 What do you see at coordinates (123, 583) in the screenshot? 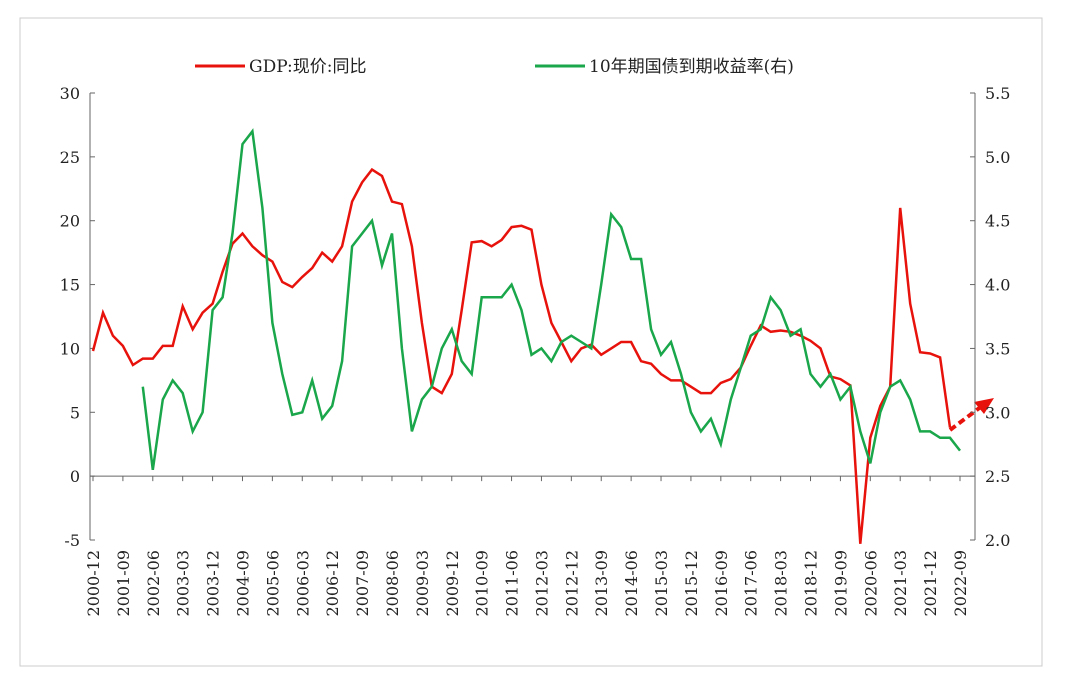
I see `x-tick-label: 2001-09` at bounding box center [123, 583].